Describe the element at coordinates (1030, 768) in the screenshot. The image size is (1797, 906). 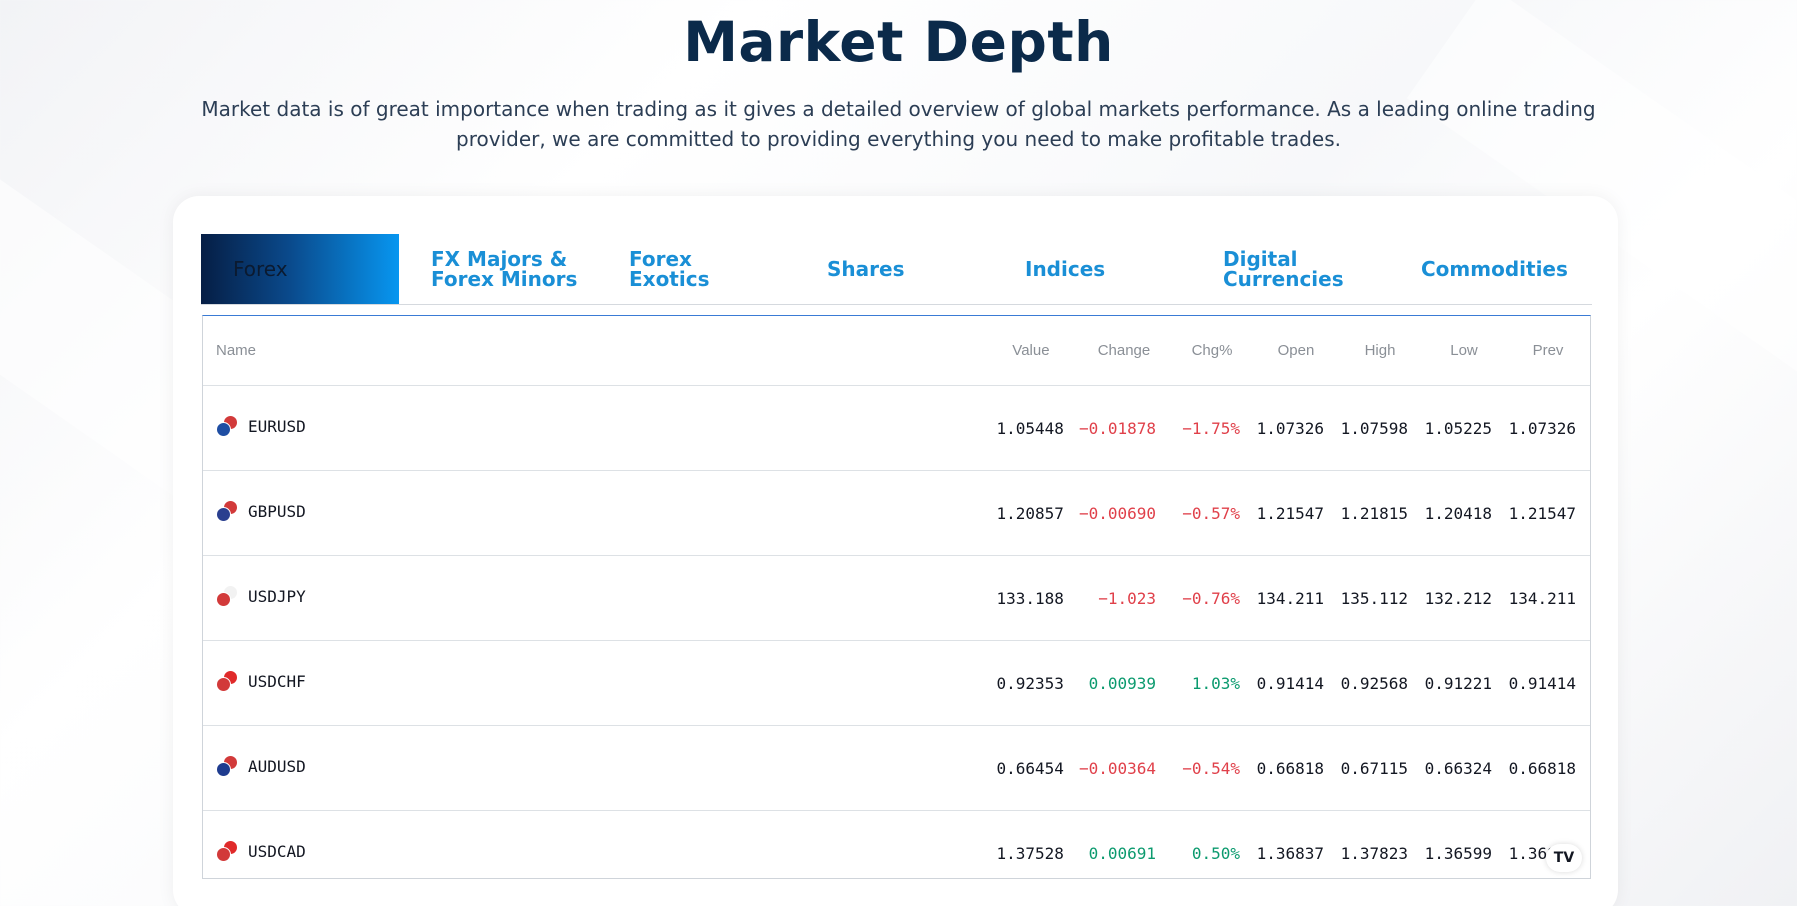
I see `value-cell: 0.66454` at that location.